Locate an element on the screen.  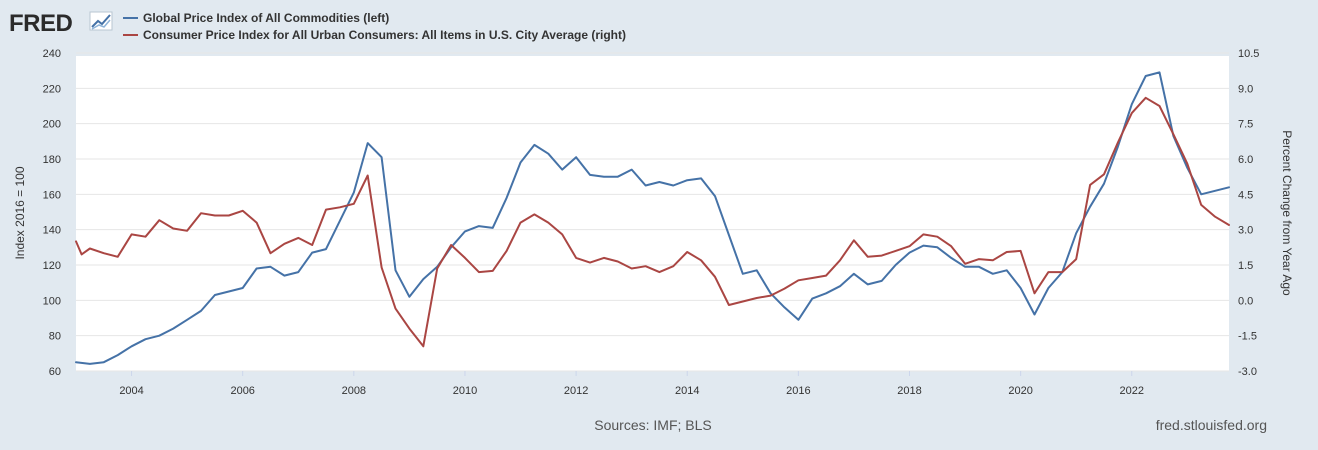
right-tick-label: 4.5 is located at coordinates (1245, 195).